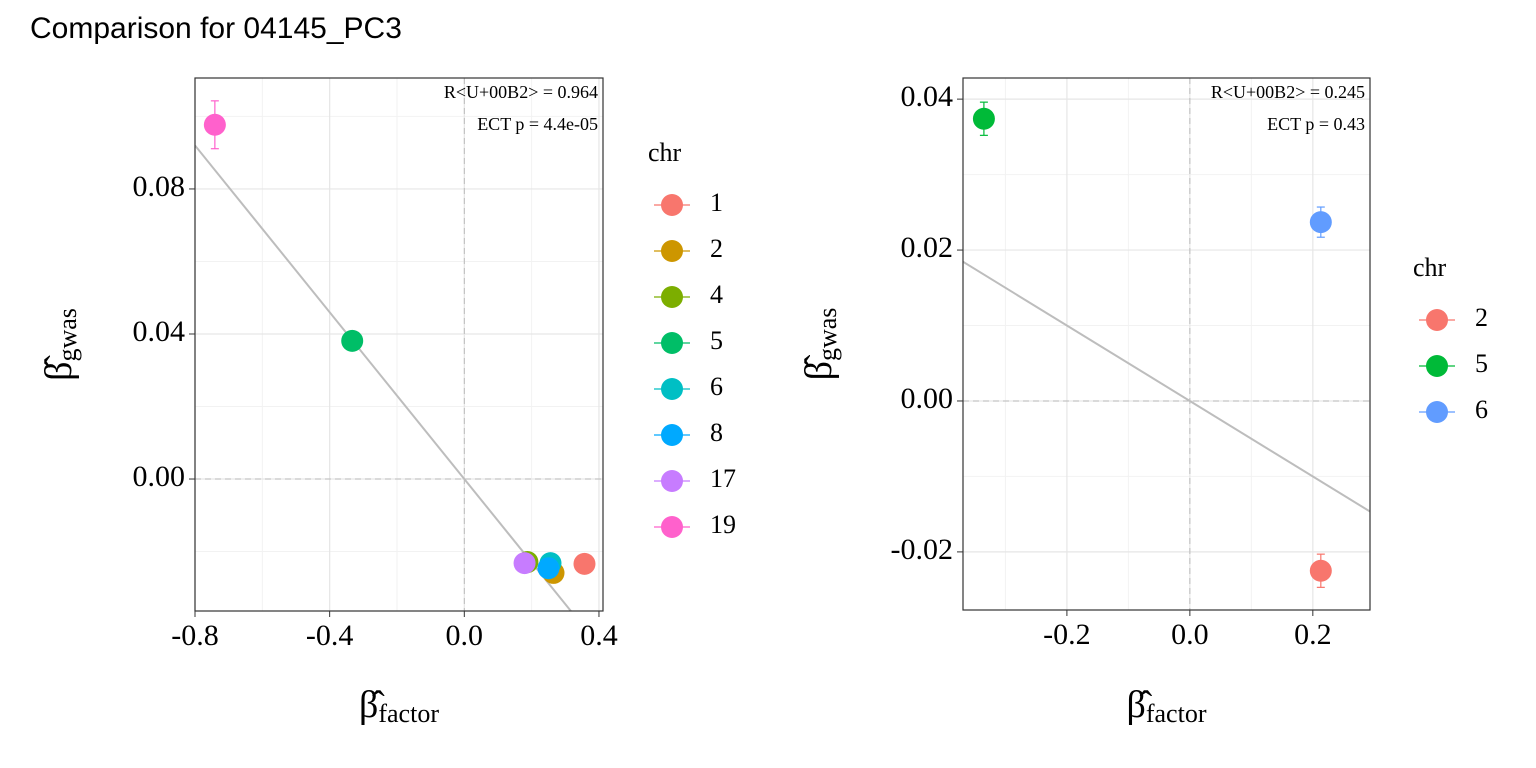 This screenshot has width=1536, height=768. I want to click on legend-label: 8, so click(716, 432).